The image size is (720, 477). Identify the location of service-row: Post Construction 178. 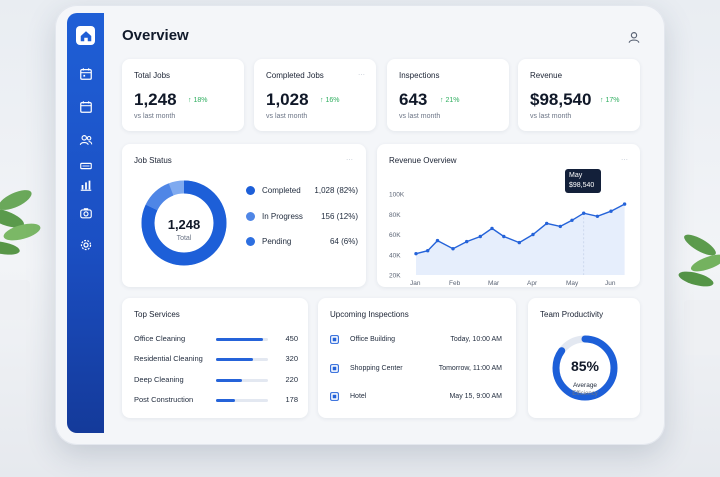
(216, 401).